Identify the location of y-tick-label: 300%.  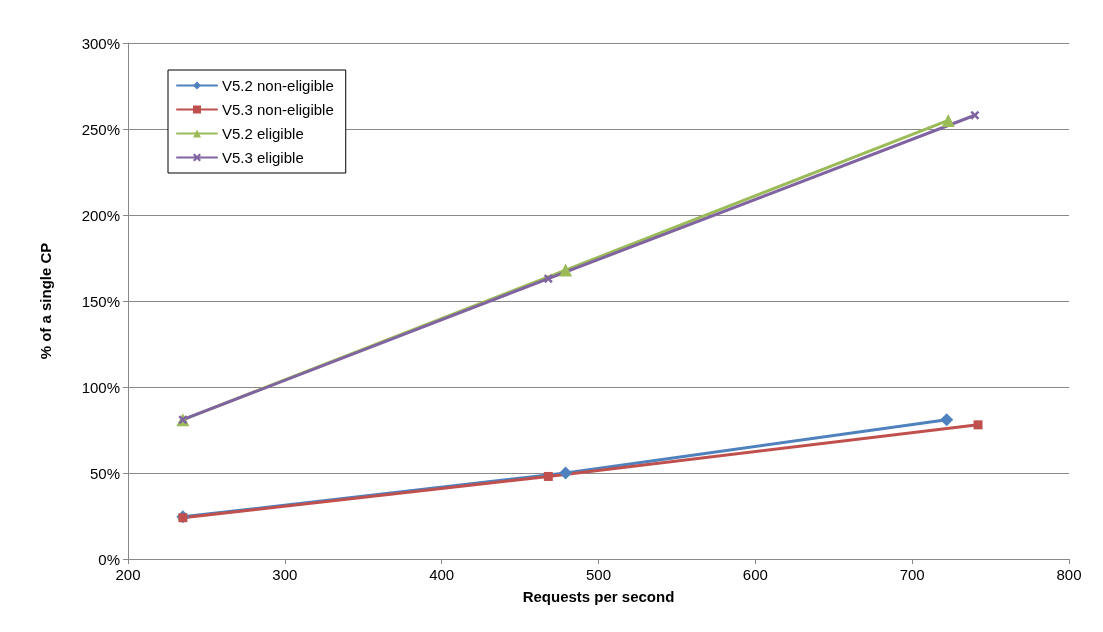
(100, 43).